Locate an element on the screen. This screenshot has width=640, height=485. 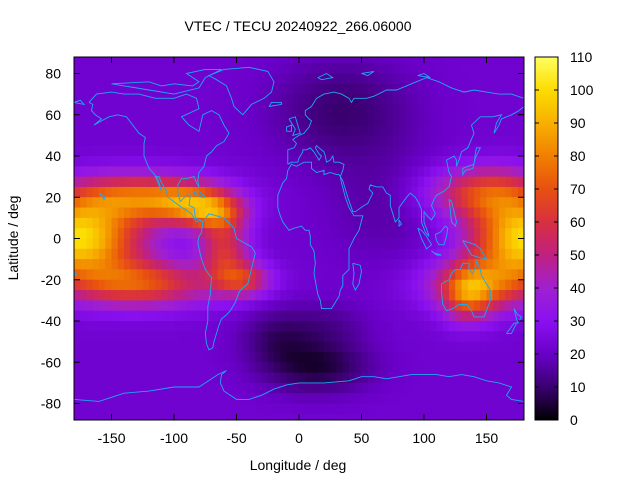
x-tick-label: 100 is located at coordinates (424, 438).